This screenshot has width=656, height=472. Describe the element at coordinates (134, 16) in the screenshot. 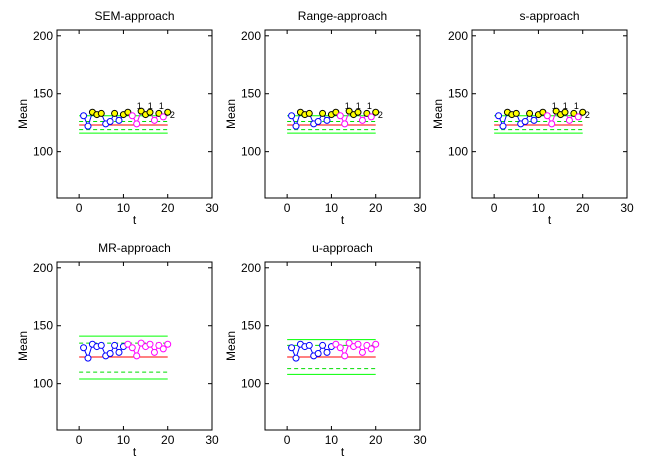

I see `chart-title: SEM-approach` at that location.